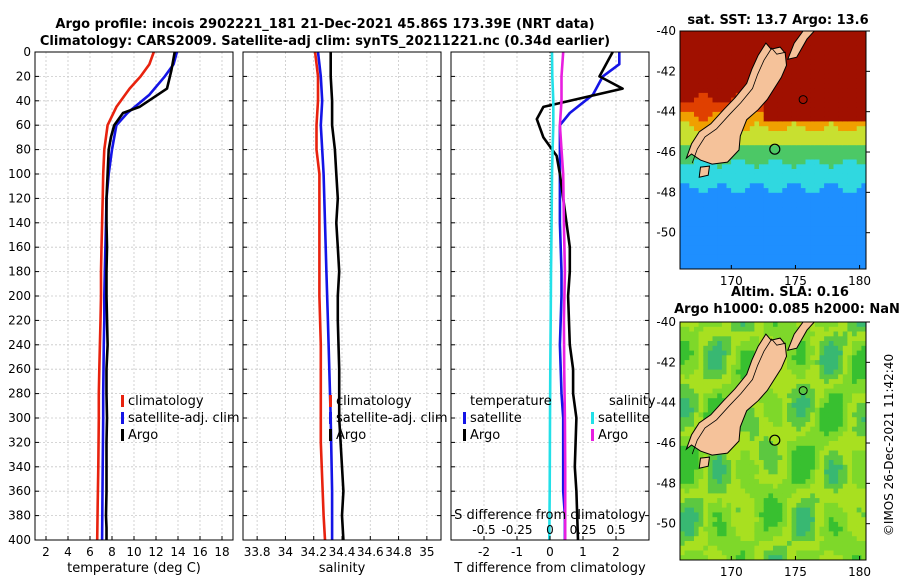  I want to click on map-frame, so click(773, 150).